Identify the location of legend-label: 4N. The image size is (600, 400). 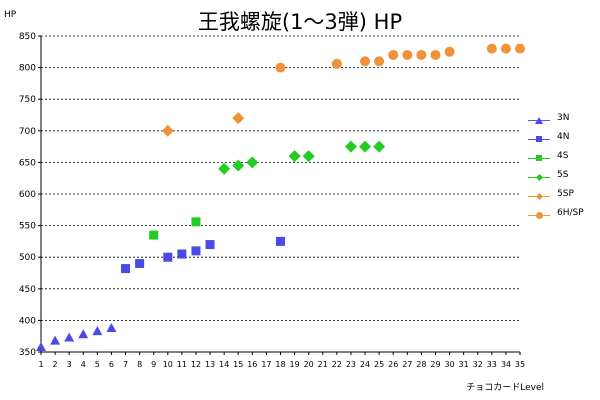
(563, 137).